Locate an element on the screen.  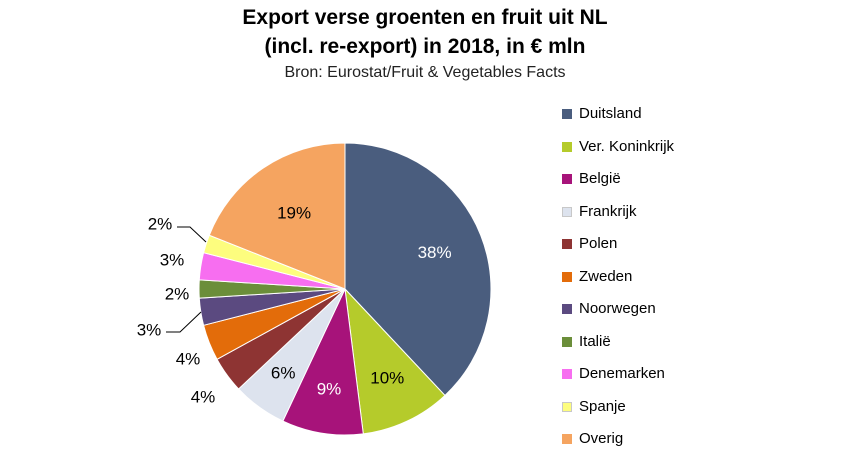
data-label-zweden: 4% is located at coordinates (188, 358).